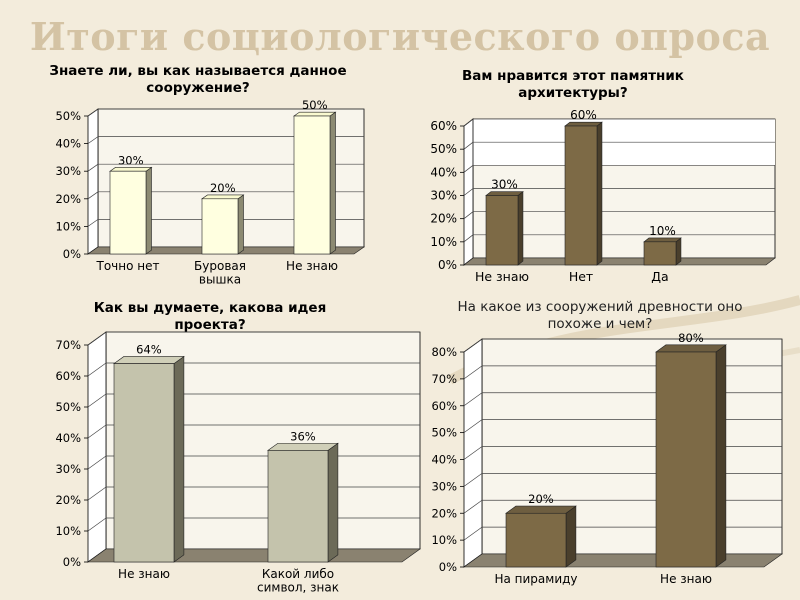 The height and width of the screenshot is (600, 800). Describe the element at coordinates (444, 352) in the screenshot. I see `y-tick-label: 80%` at that location.